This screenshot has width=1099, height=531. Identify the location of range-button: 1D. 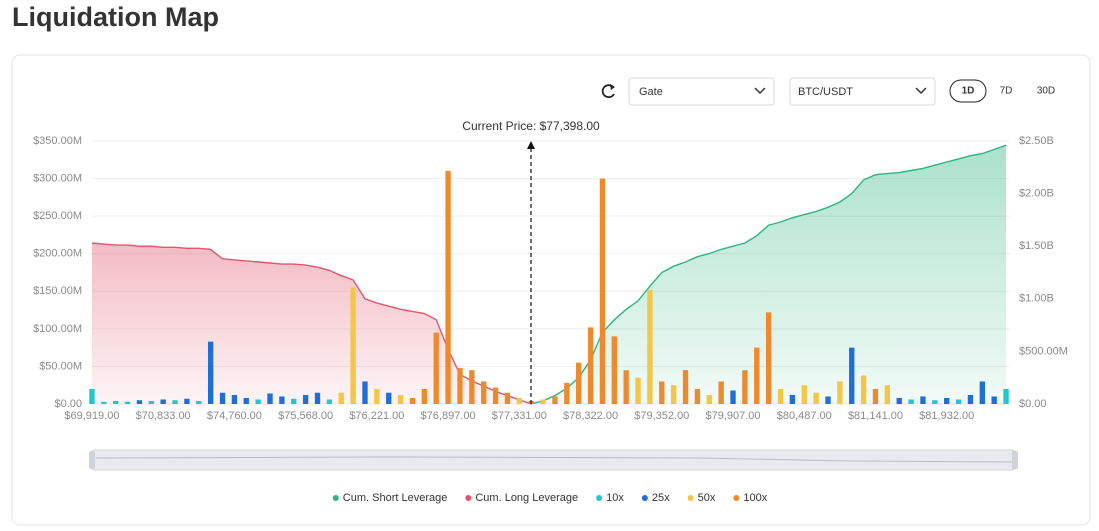
(968, 91).